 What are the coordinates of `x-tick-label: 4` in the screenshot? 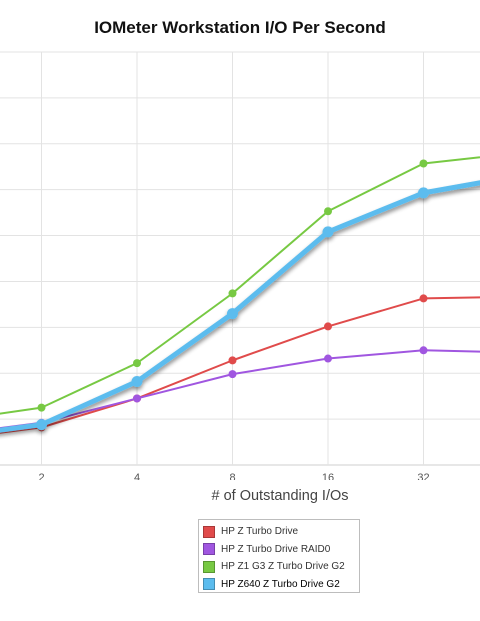 It's located at (137, 476).